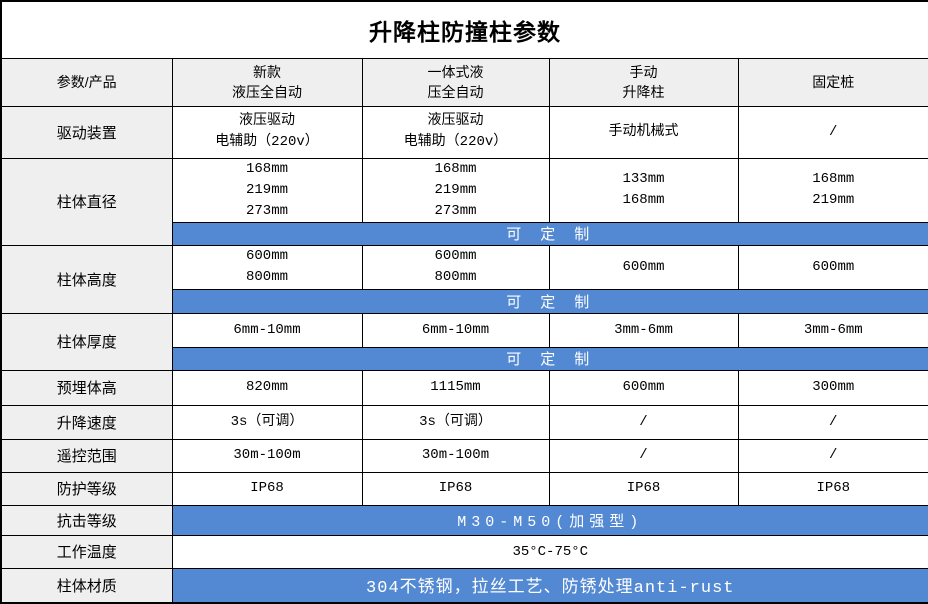 The image size is (928, 604). Describe the element at coordinates (832, 82) in the screenshot. I see `col-header-fixed-pile: 固定桩` at that location.